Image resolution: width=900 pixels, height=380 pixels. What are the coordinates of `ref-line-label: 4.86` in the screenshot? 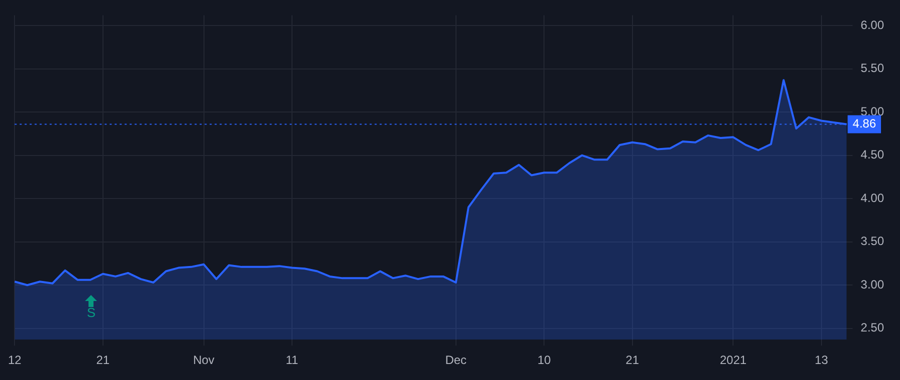 It's located at (864, 123).